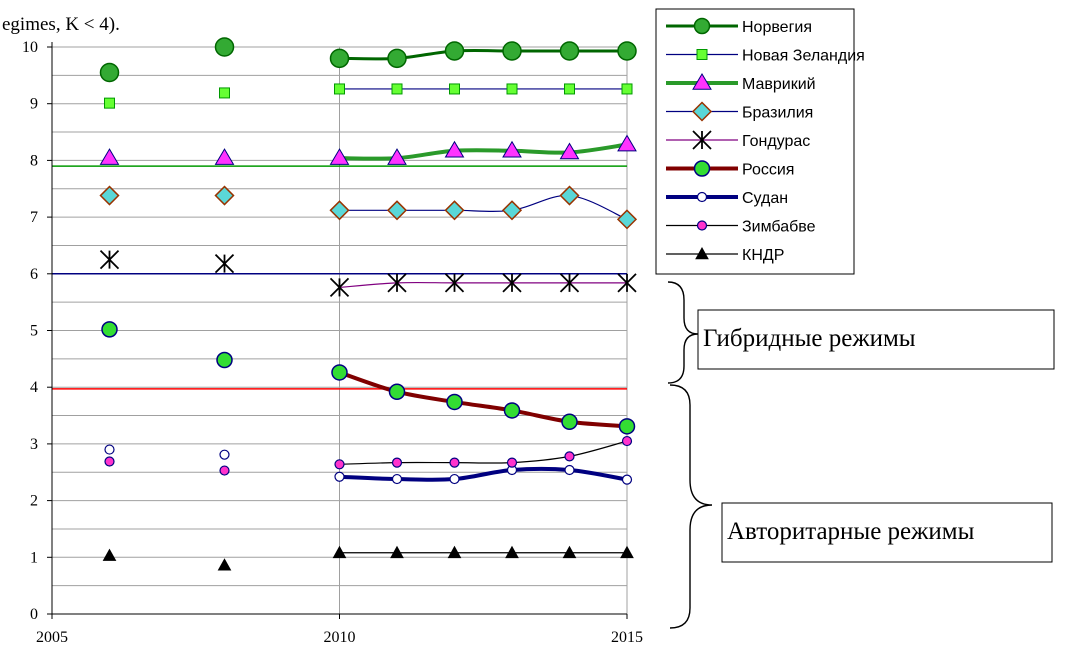 This screenshot has width=1066, height=651. Describe the element at coordinates (809, 338) in the screenshot. I see `annotation-text-hybrid: Гибридные режимы` at that location.